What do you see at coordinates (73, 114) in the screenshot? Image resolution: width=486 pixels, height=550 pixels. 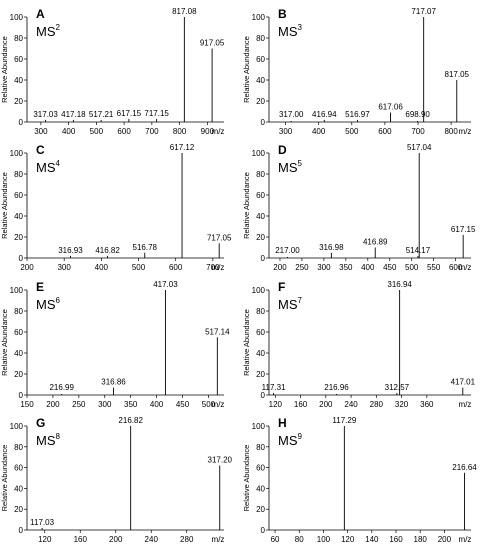 I see `peak-label: 417.18` at bounding box center [73, 114].